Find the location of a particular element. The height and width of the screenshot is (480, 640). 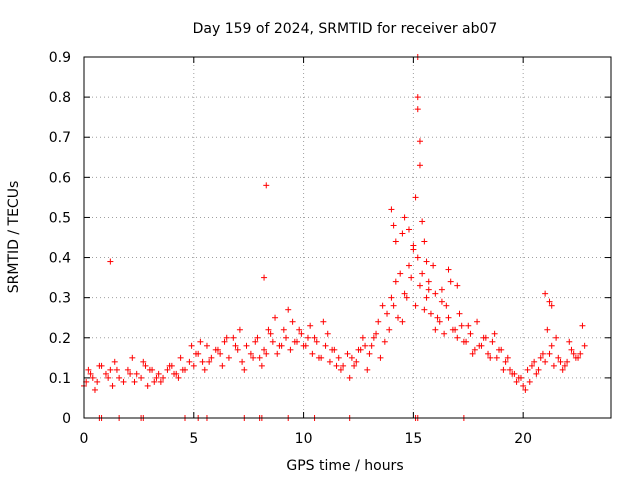

y-tick-label: 0 is located at coordinates (66, 419).